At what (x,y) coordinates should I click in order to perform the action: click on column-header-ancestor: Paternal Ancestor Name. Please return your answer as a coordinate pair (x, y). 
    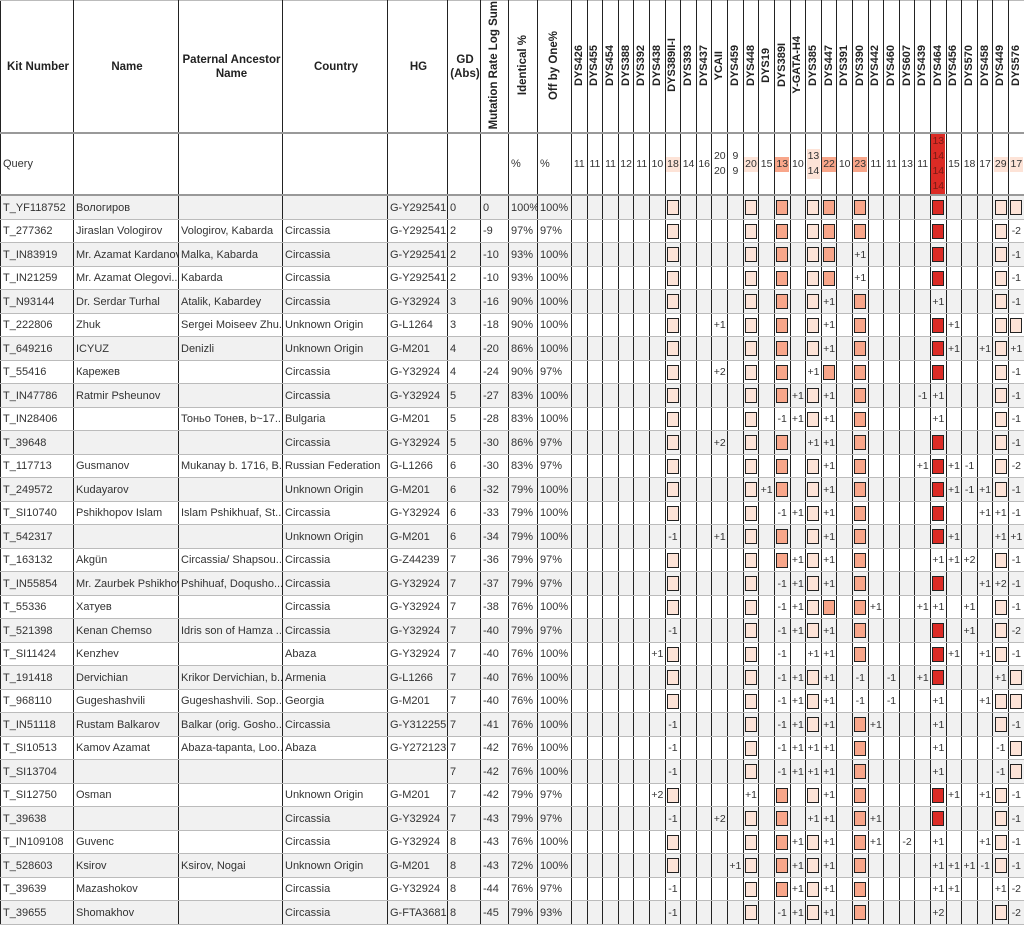
    Looking at the image, I should click on (231, 67).